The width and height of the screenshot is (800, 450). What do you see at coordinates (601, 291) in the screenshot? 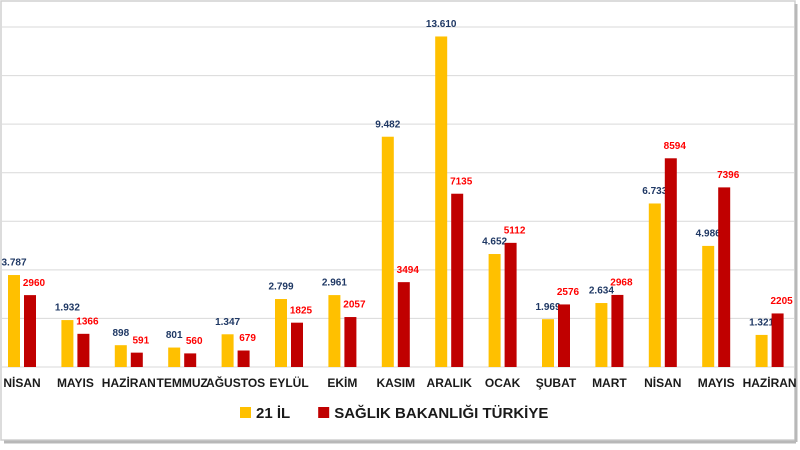
I see `value-label: 2.634` at bounding box center [601, 291].